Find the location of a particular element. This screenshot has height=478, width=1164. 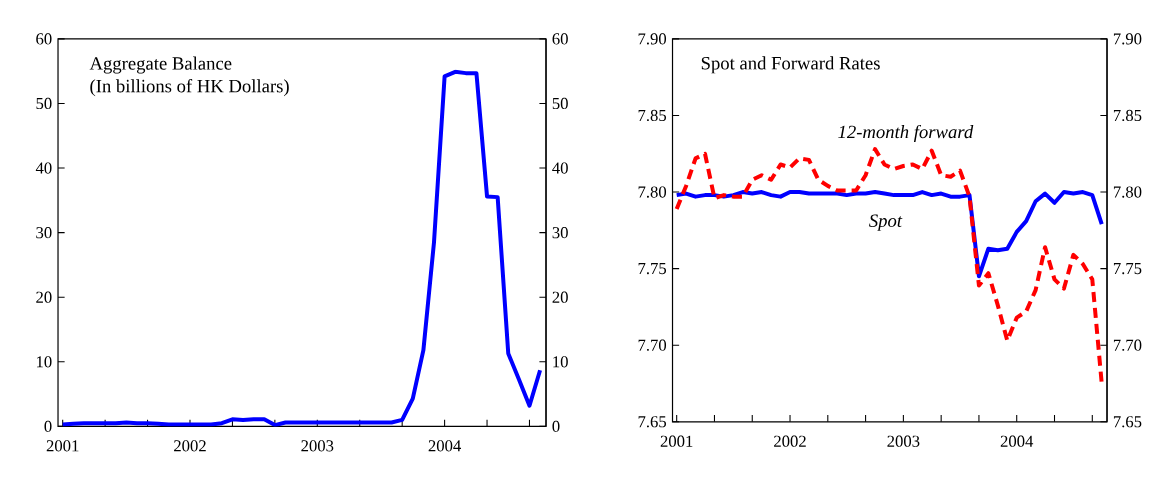

text: Aggregate Balance is located at coordinates (160, 65).